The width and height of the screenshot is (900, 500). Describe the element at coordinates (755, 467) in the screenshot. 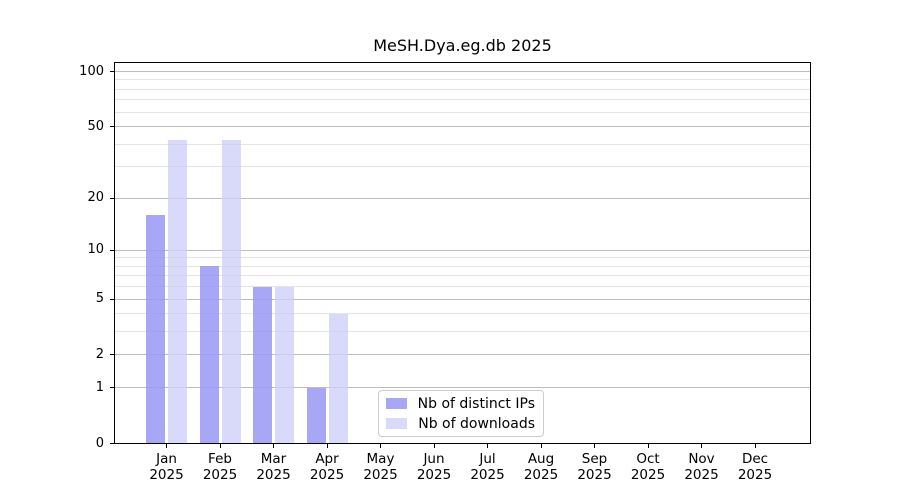

I see `x-tick-label-dec: Dec 2025` at that location.